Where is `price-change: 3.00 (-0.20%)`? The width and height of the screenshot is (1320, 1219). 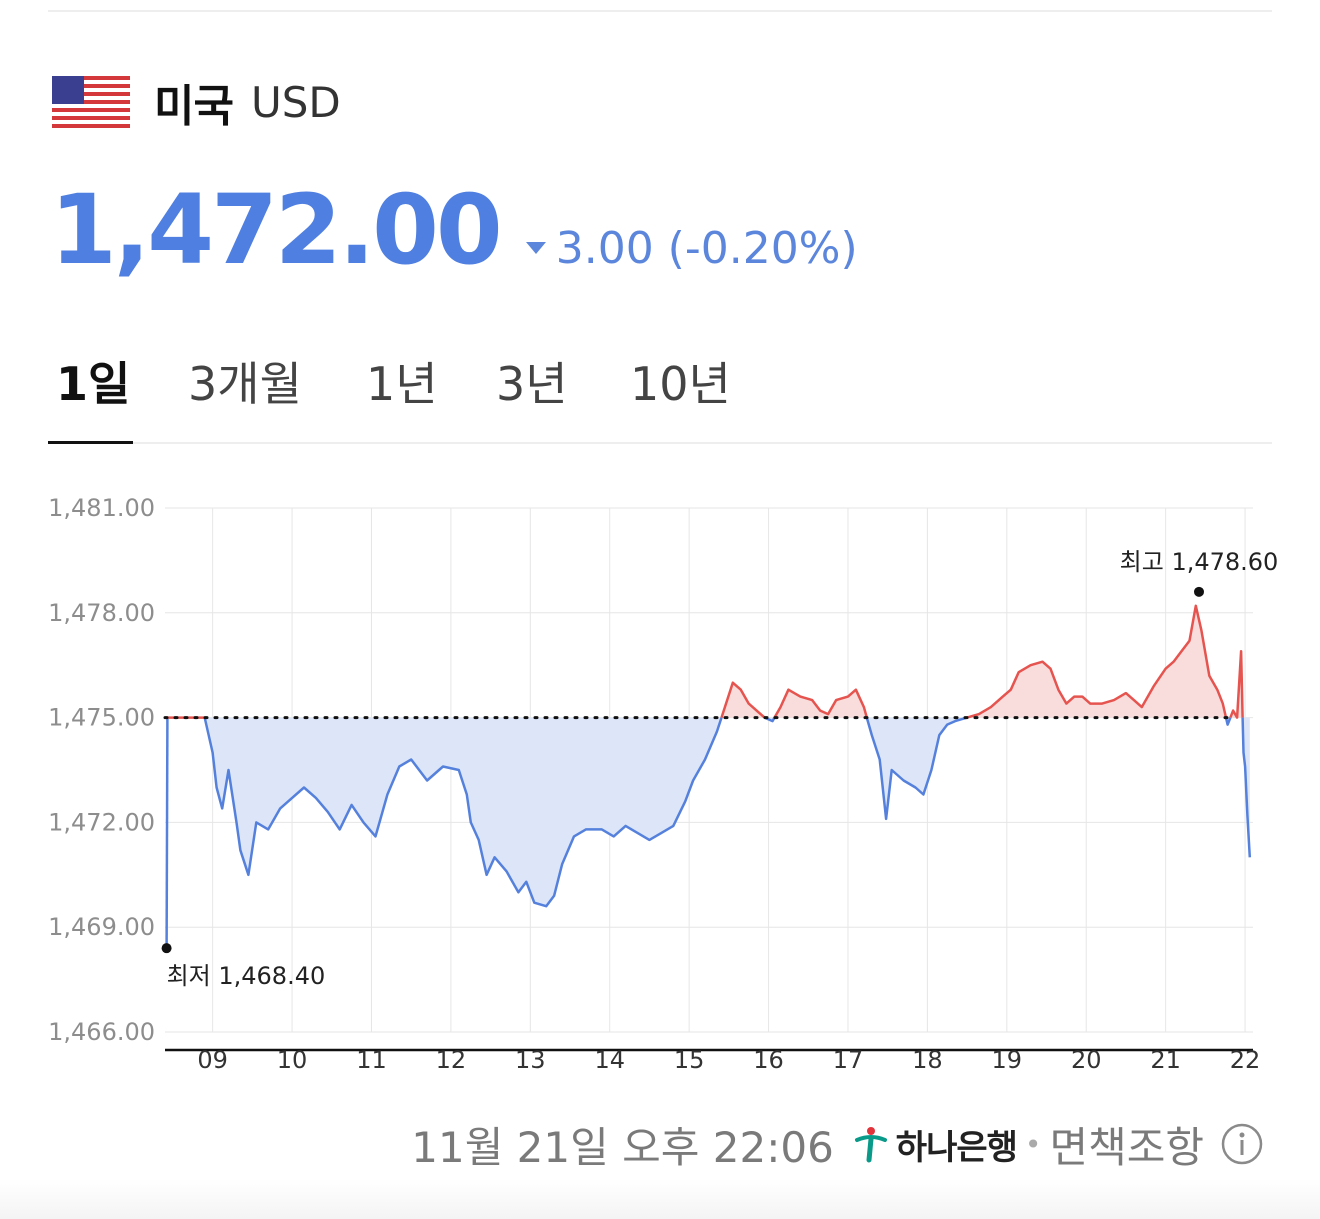
price-change: 3.00 (-0.20%) is located at coordinates (691, 248).